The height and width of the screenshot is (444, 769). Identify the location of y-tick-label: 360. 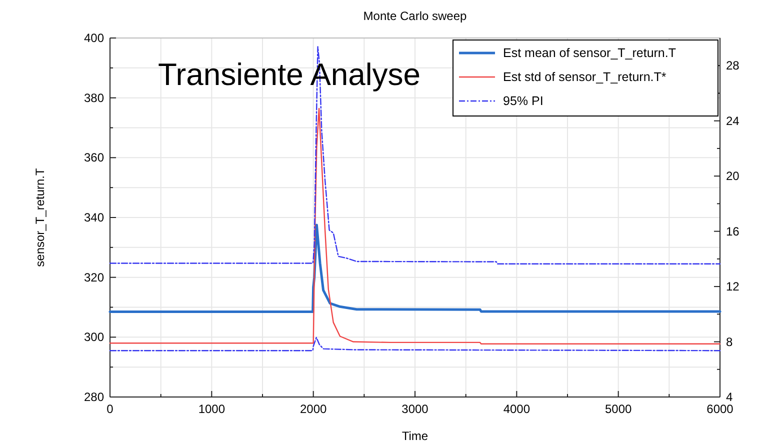
(94, 157).